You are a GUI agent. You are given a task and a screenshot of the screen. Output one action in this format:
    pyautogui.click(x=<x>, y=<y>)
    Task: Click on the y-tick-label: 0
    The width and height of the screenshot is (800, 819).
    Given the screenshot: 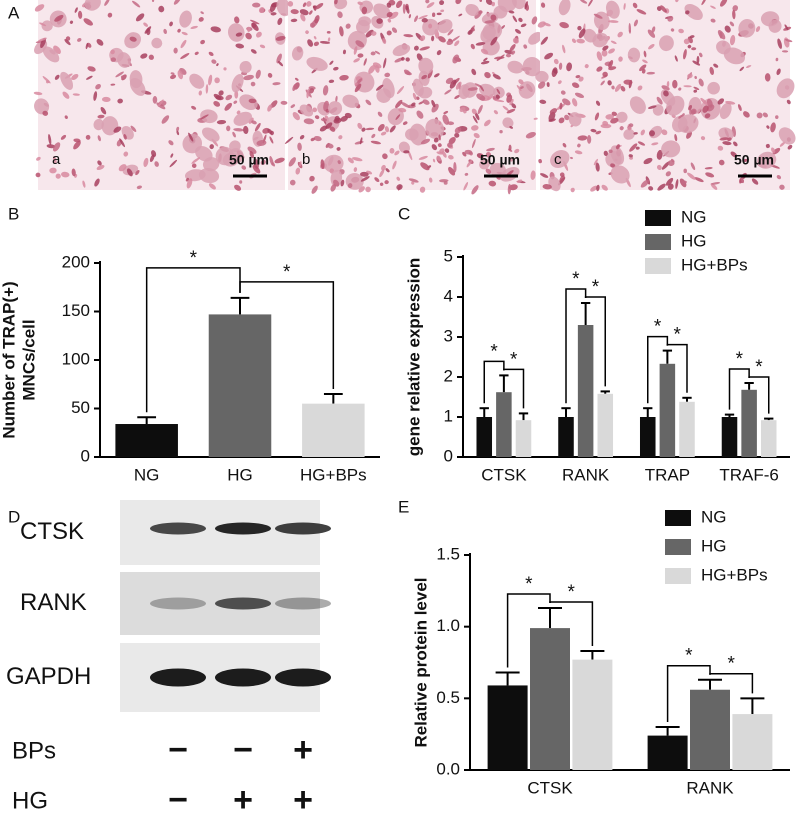 What is the action you would take?
    pyautogui.click(x=85, y=455)
    